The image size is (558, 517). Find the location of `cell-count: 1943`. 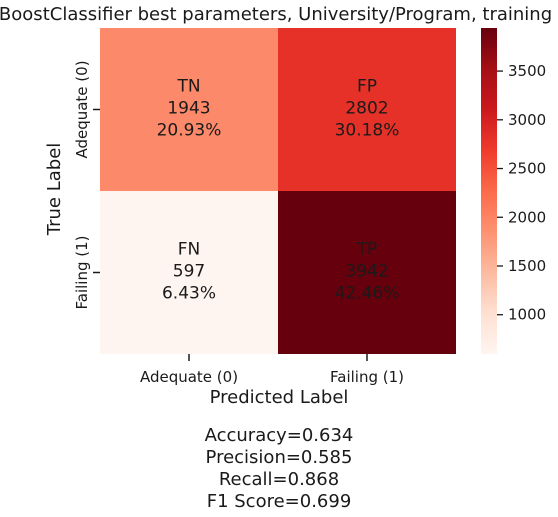

cell-count: 1943 is located at coordinates (188, 109).